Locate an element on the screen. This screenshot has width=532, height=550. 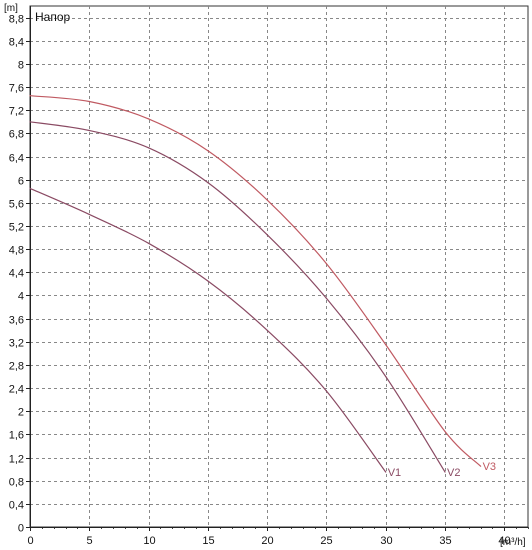
y-tick-label: 0,8 is located at coordinates (16, 483).